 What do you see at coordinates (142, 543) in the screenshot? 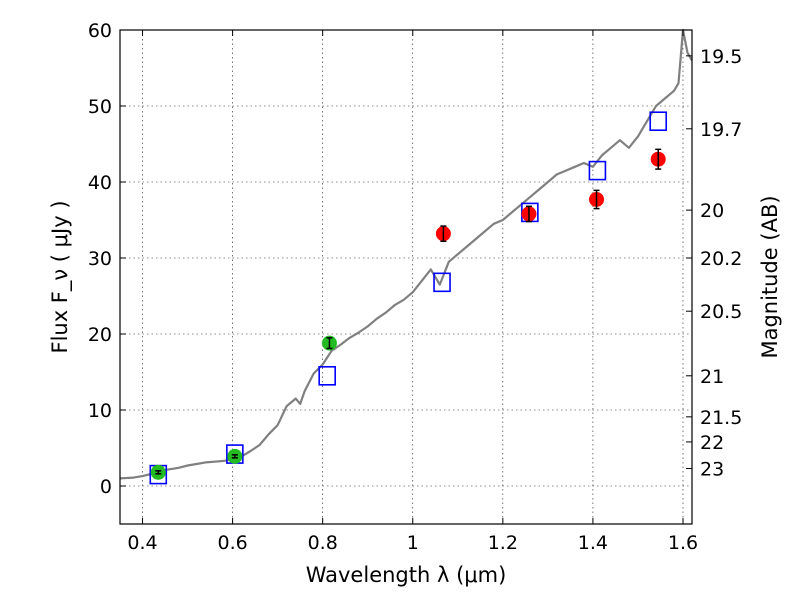
I see `x-tick-label: 0.4` at bounding box center [142, 543].